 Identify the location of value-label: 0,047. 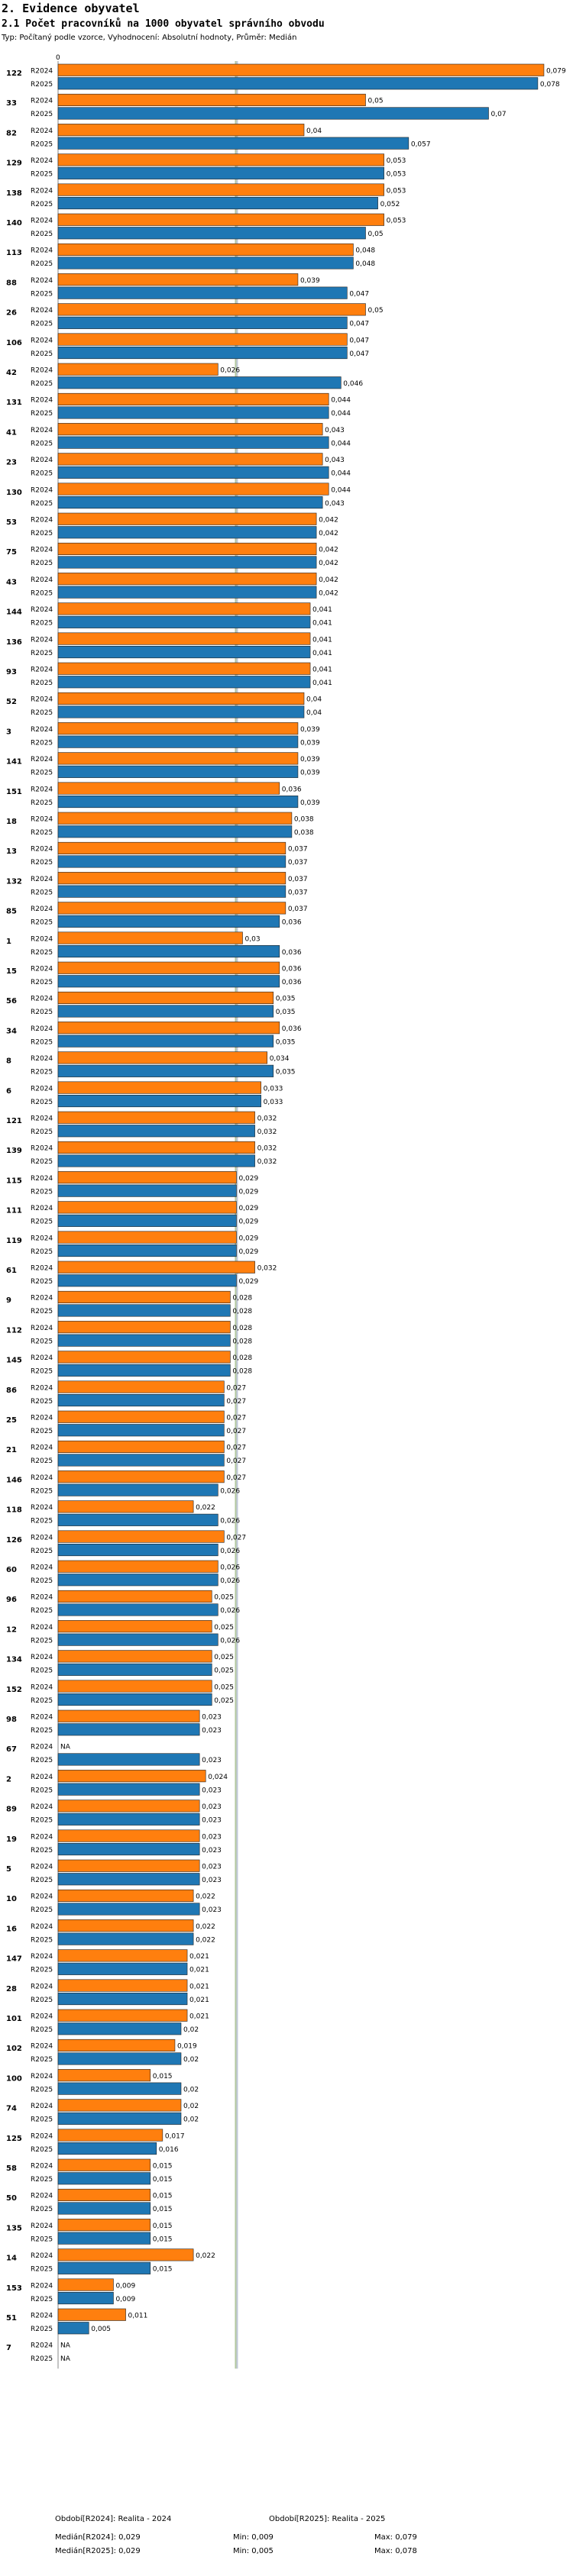
(359, 340).